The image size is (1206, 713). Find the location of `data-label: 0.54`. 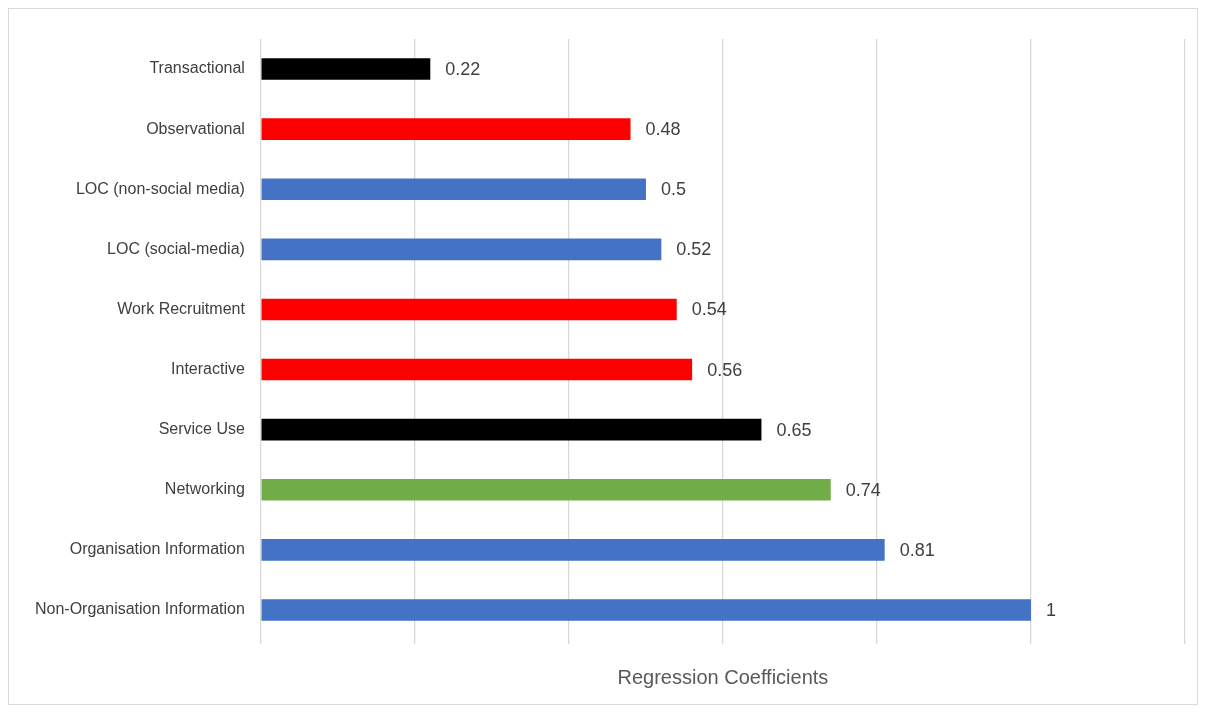

data-label: 0.54 is located at coordinates (709, 309).